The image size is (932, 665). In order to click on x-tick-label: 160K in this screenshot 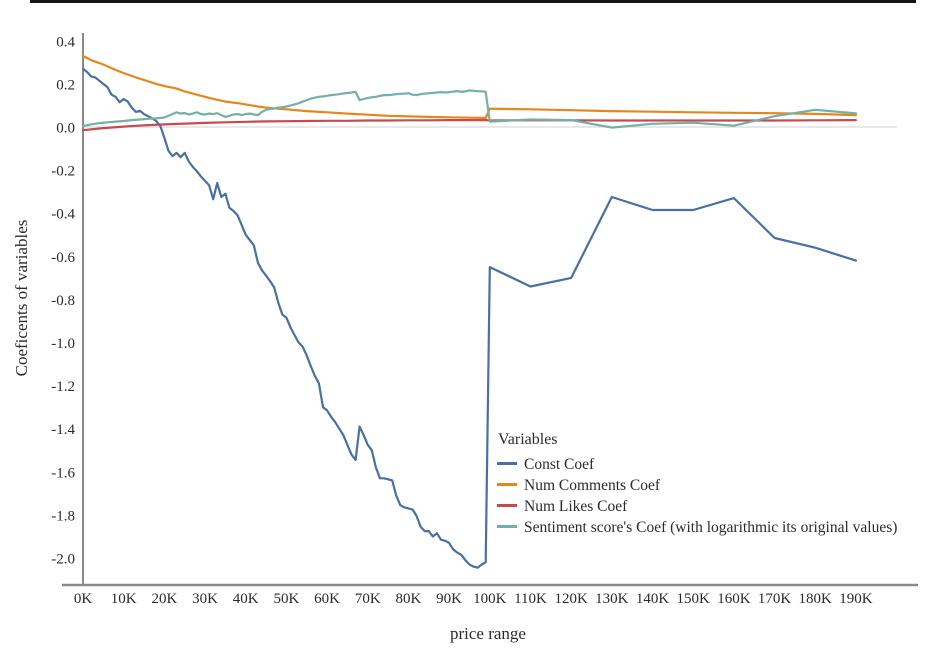, I will do `click(734, 599)`.